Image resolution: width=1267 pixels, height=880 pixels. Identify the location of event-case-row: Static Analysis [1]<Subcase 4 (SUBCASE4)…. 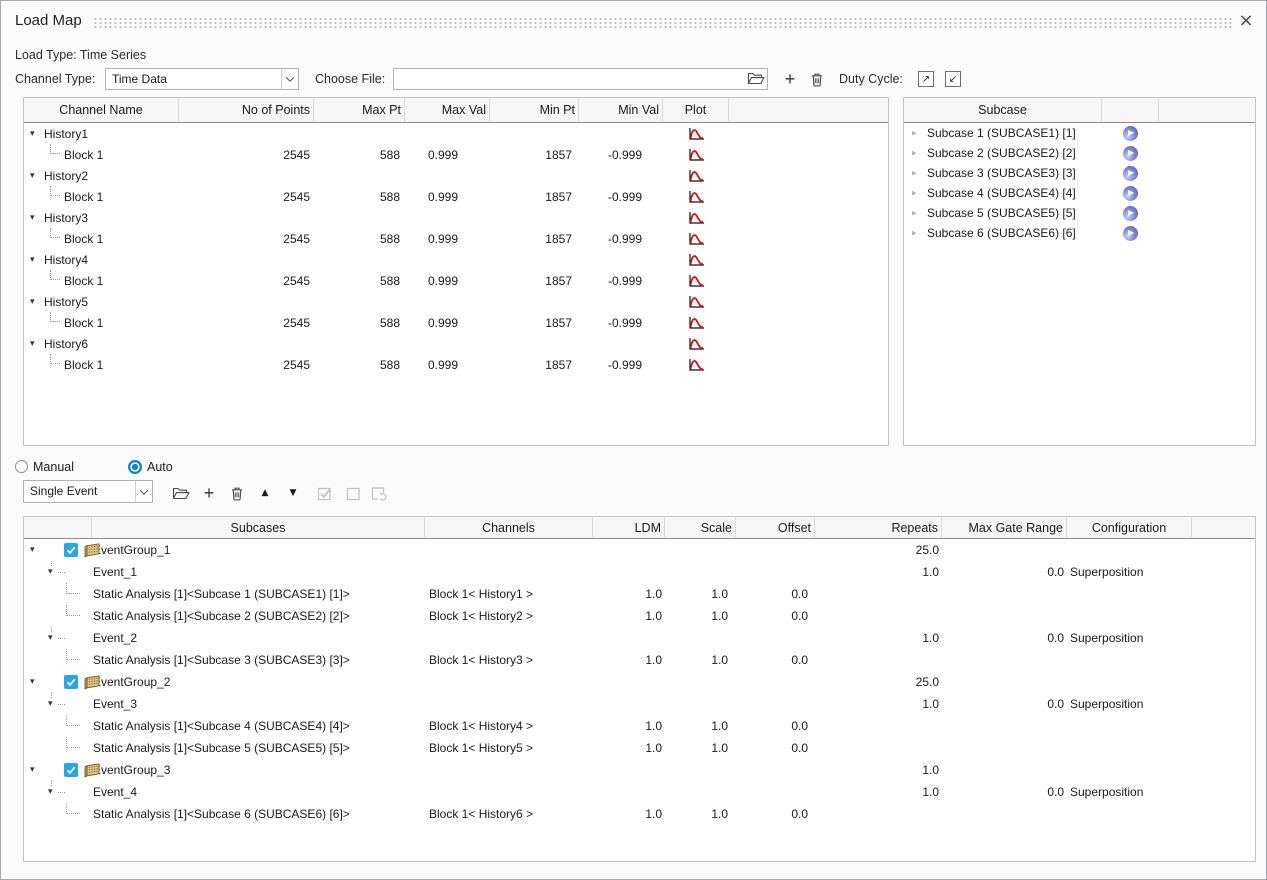
(639, 726).